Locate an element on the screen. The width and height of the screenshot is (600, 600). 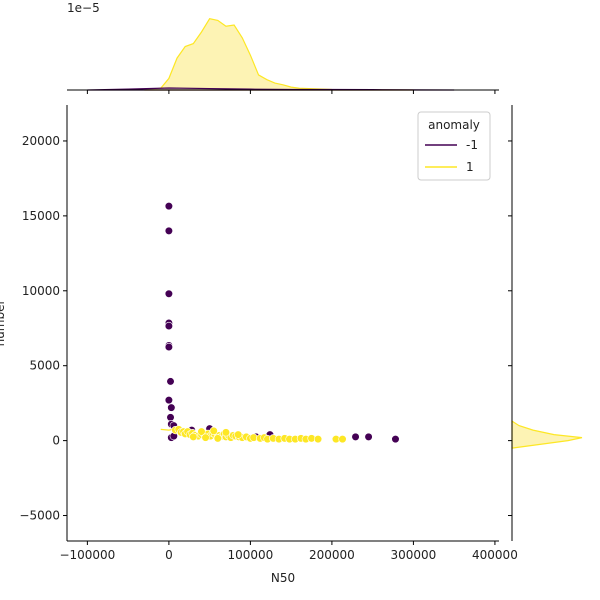
x-tick-label: 200000 is located at coordinates (332, 555).